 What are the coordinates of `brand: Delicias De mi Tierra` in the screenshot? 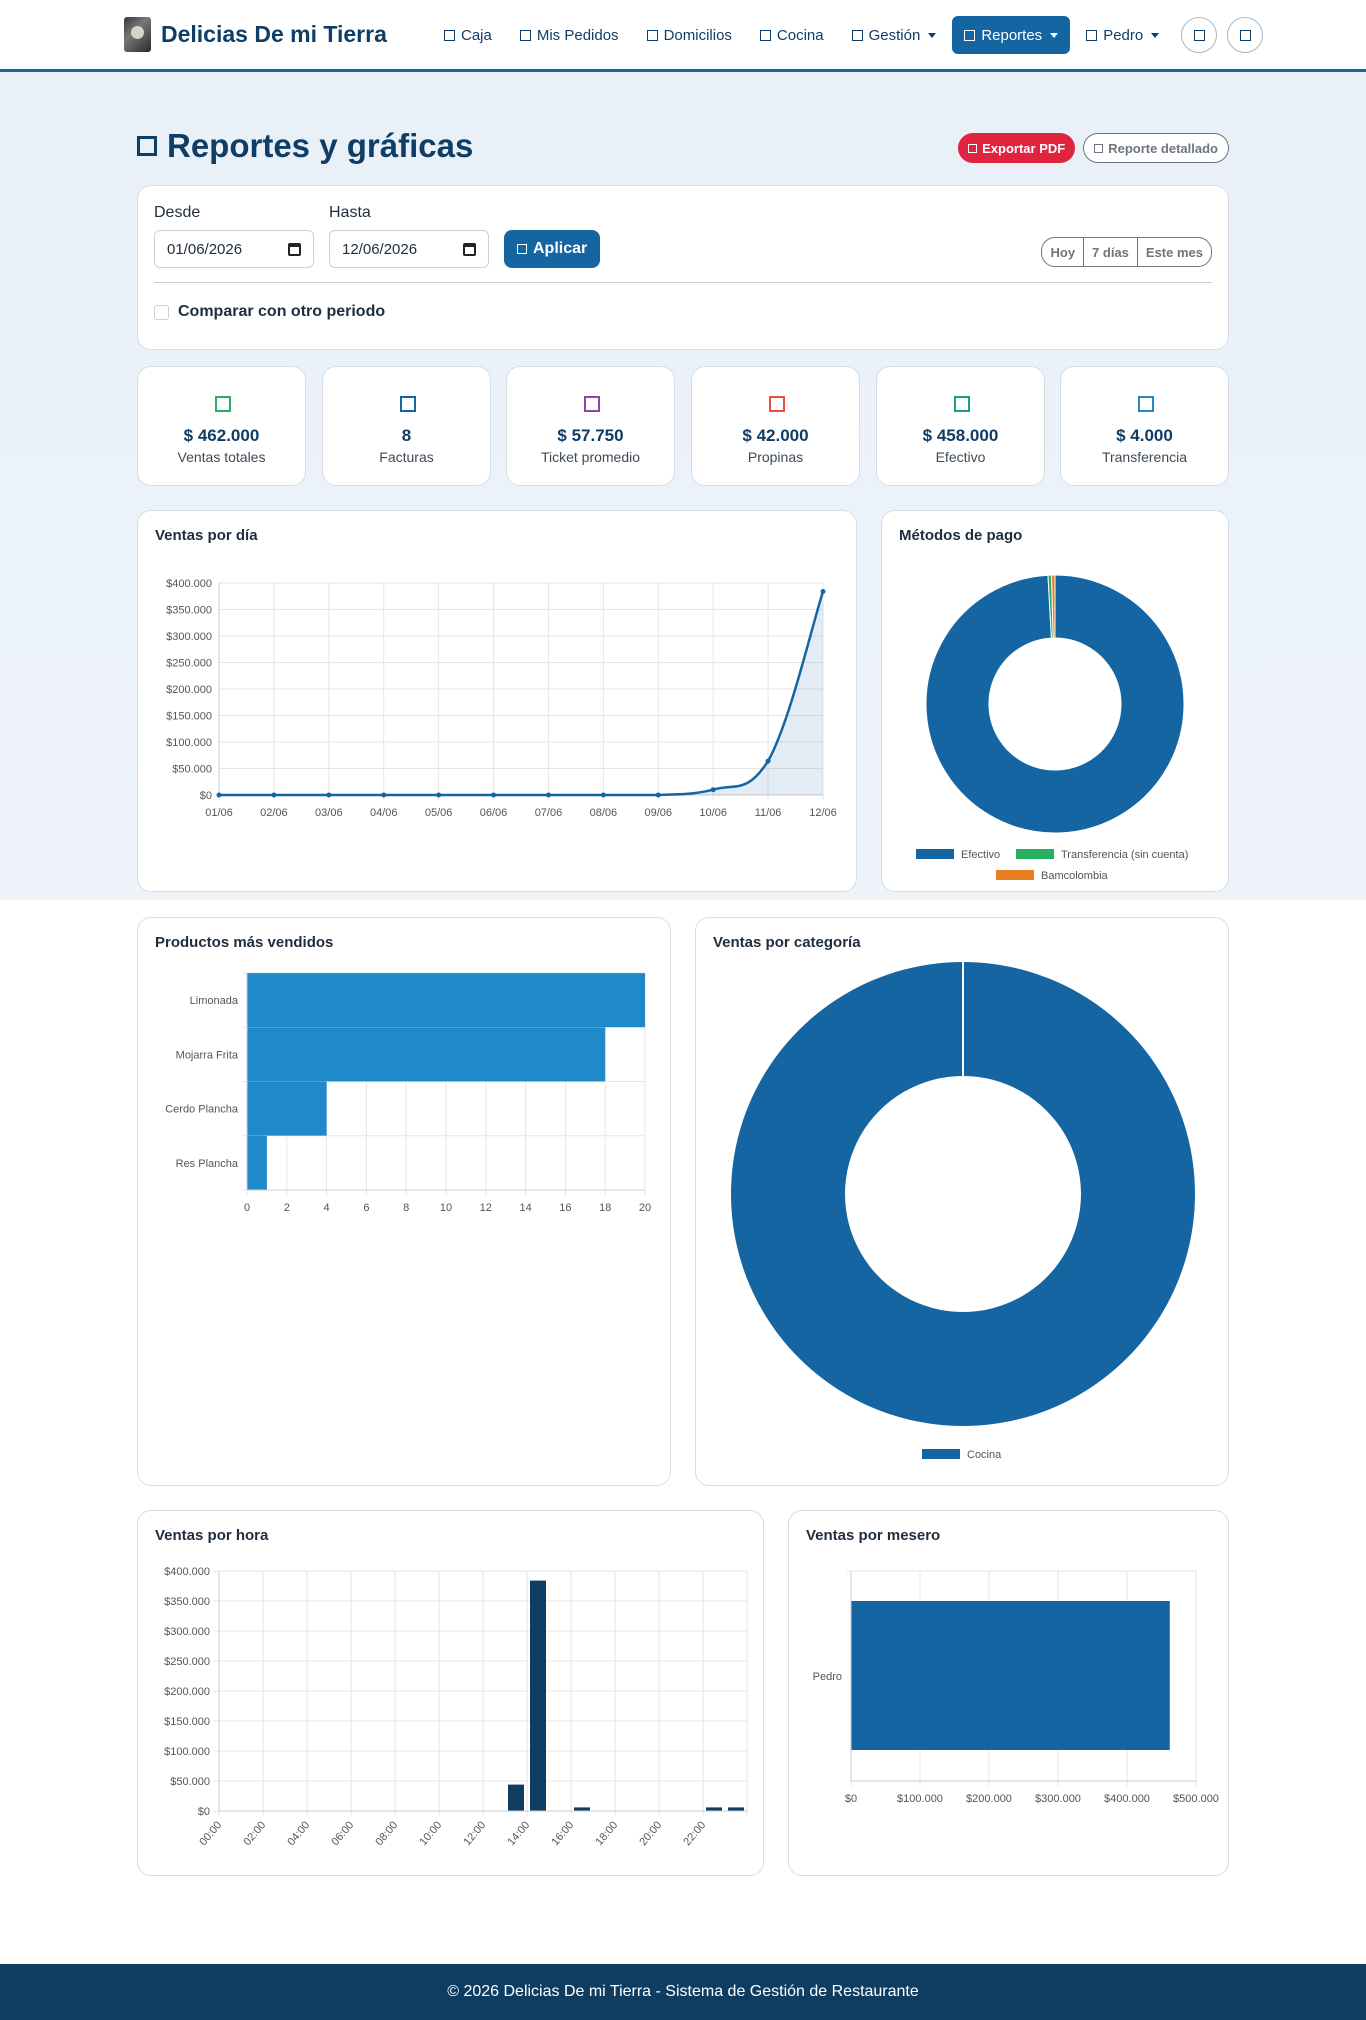 It's located at (255, 34).